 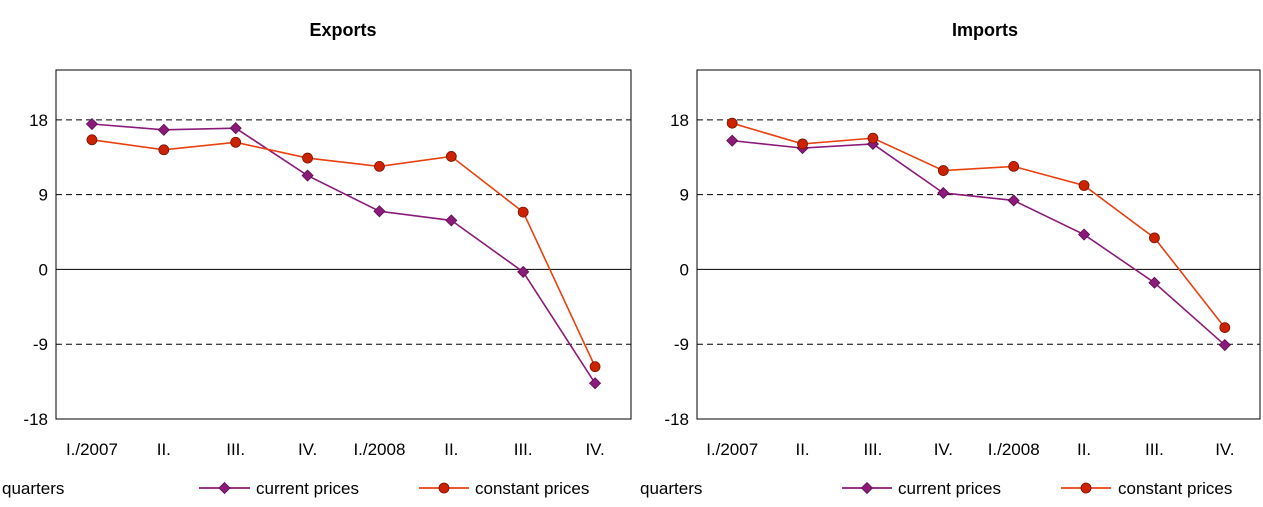 I want to click on chart-title: Imports, so click(x=985, y=30).